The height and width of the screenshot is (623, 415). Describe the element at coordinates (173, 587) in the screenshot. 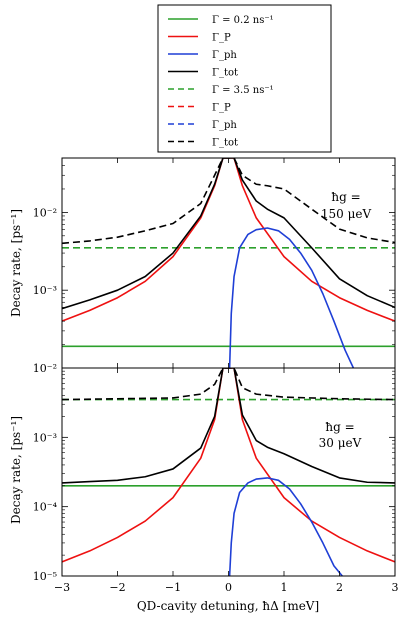

I see `x-tick-label-2: −1` at that location.